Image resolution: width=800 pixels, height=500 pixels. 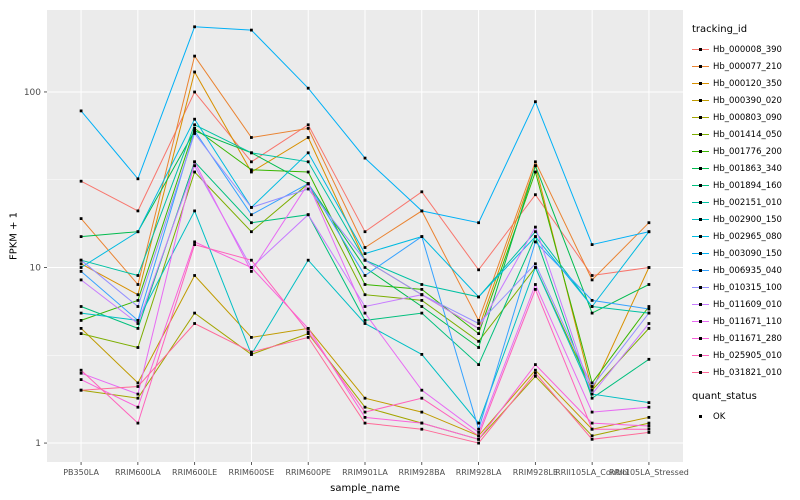 I want to click on legend-item: Hb_001894_160, so click(x=745, y=185).